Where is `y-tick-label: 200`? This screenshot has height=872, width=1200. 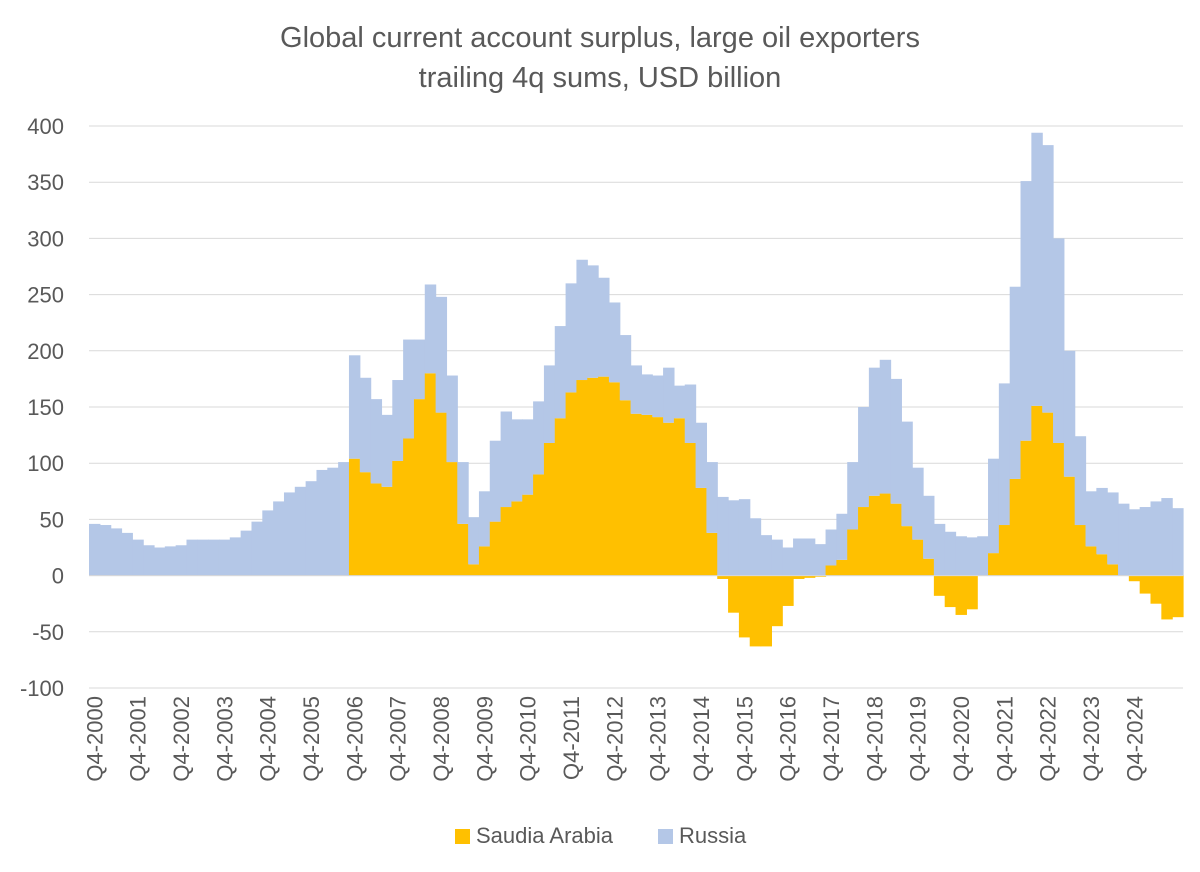 y-tick-label: 200 is located at coordinates (45, 351).